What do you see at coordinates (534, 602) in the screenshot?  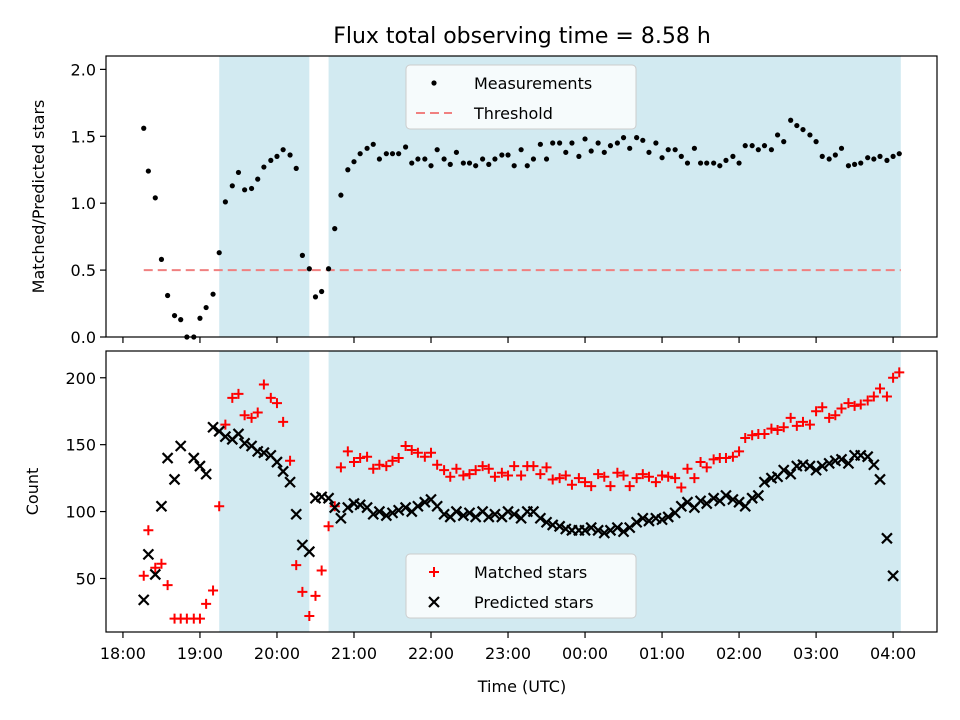 I see `legend-label: Predicted stars` at bounding box center [534, 602].